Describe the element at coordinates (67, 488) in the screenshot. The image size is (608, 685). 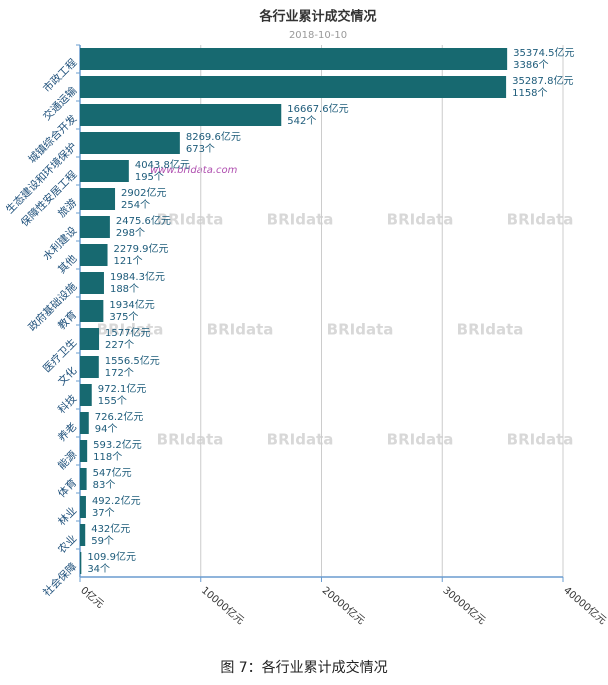
I see `y-tick-label: 体育` at that location.